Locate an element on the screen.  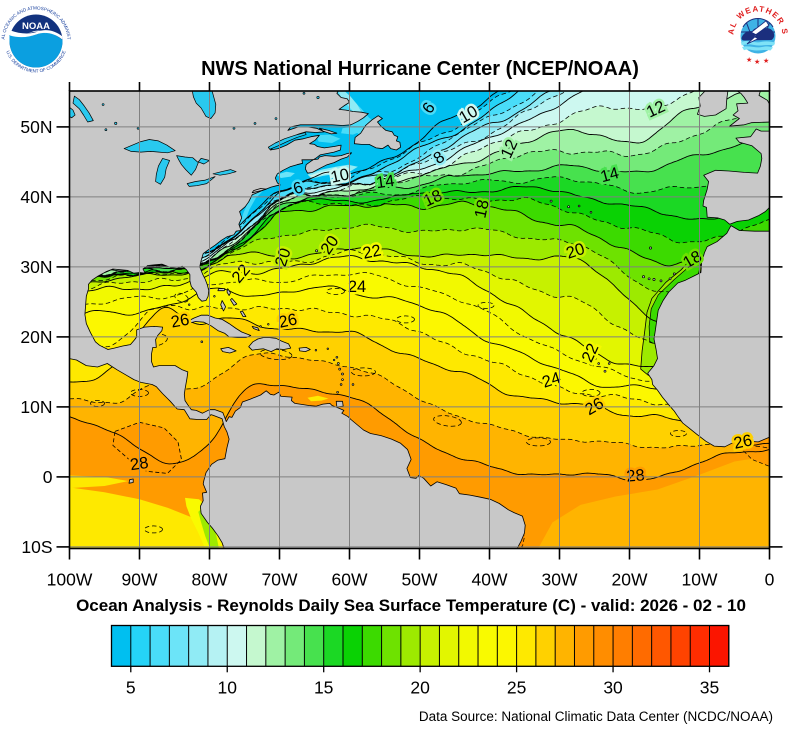
svg-text: 100W is located at coordinates (70, 580).